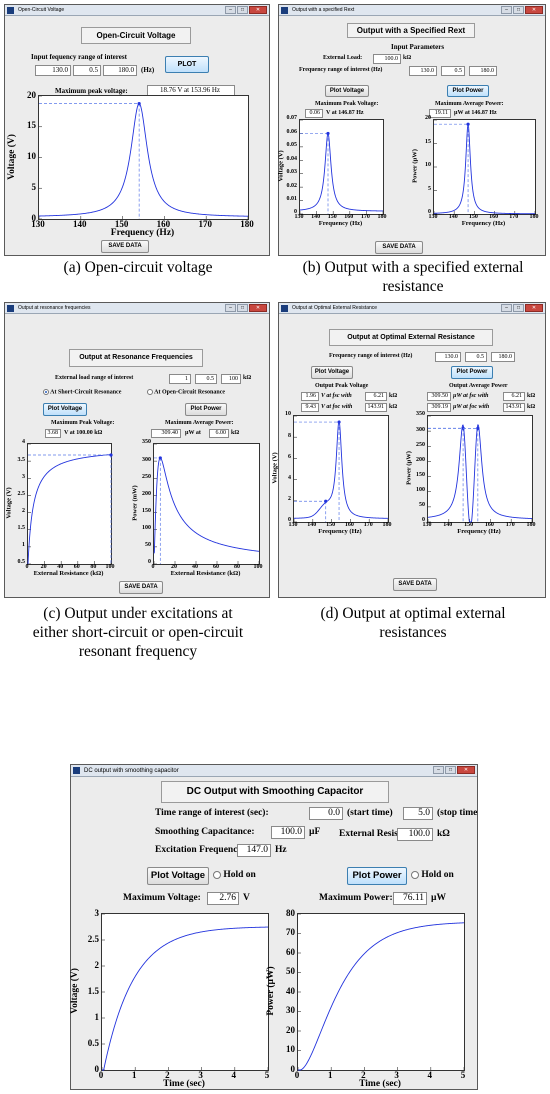 The image size is (550, 1094). Describe the element at coordinates (31, 94) in the screenshot. I see `y-tick-label: 20` at that location.